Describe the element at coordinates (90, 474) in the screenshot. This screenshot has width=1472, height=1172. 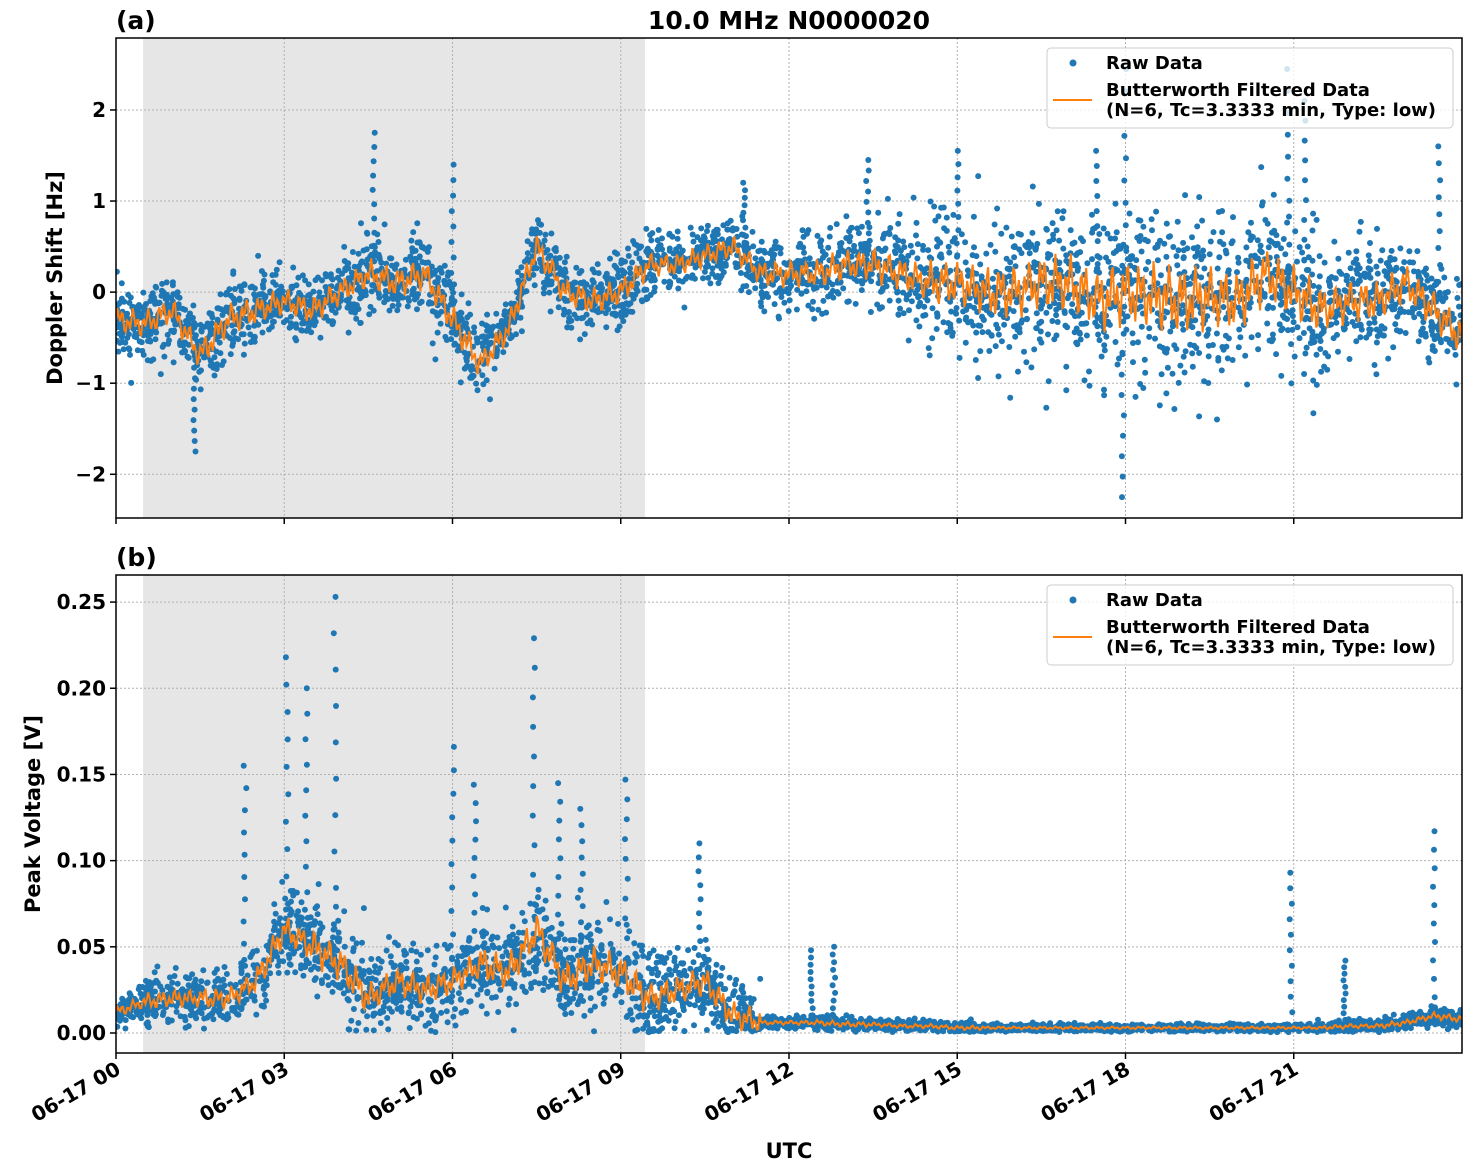
I see `y-tick-label: −2` at that location.